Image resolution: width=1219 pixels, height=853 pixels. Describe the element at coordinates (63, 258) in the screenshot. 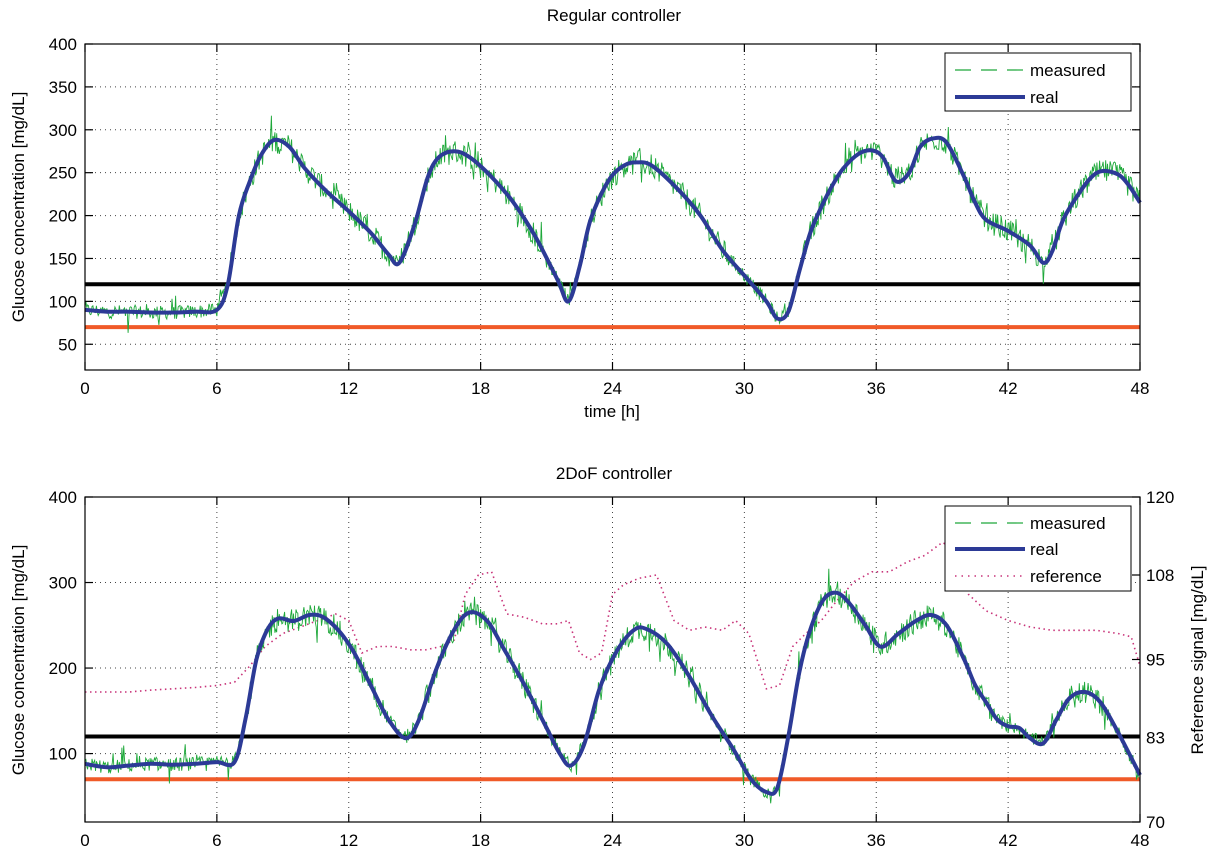

I see `y-tick-label: 150` at that location.